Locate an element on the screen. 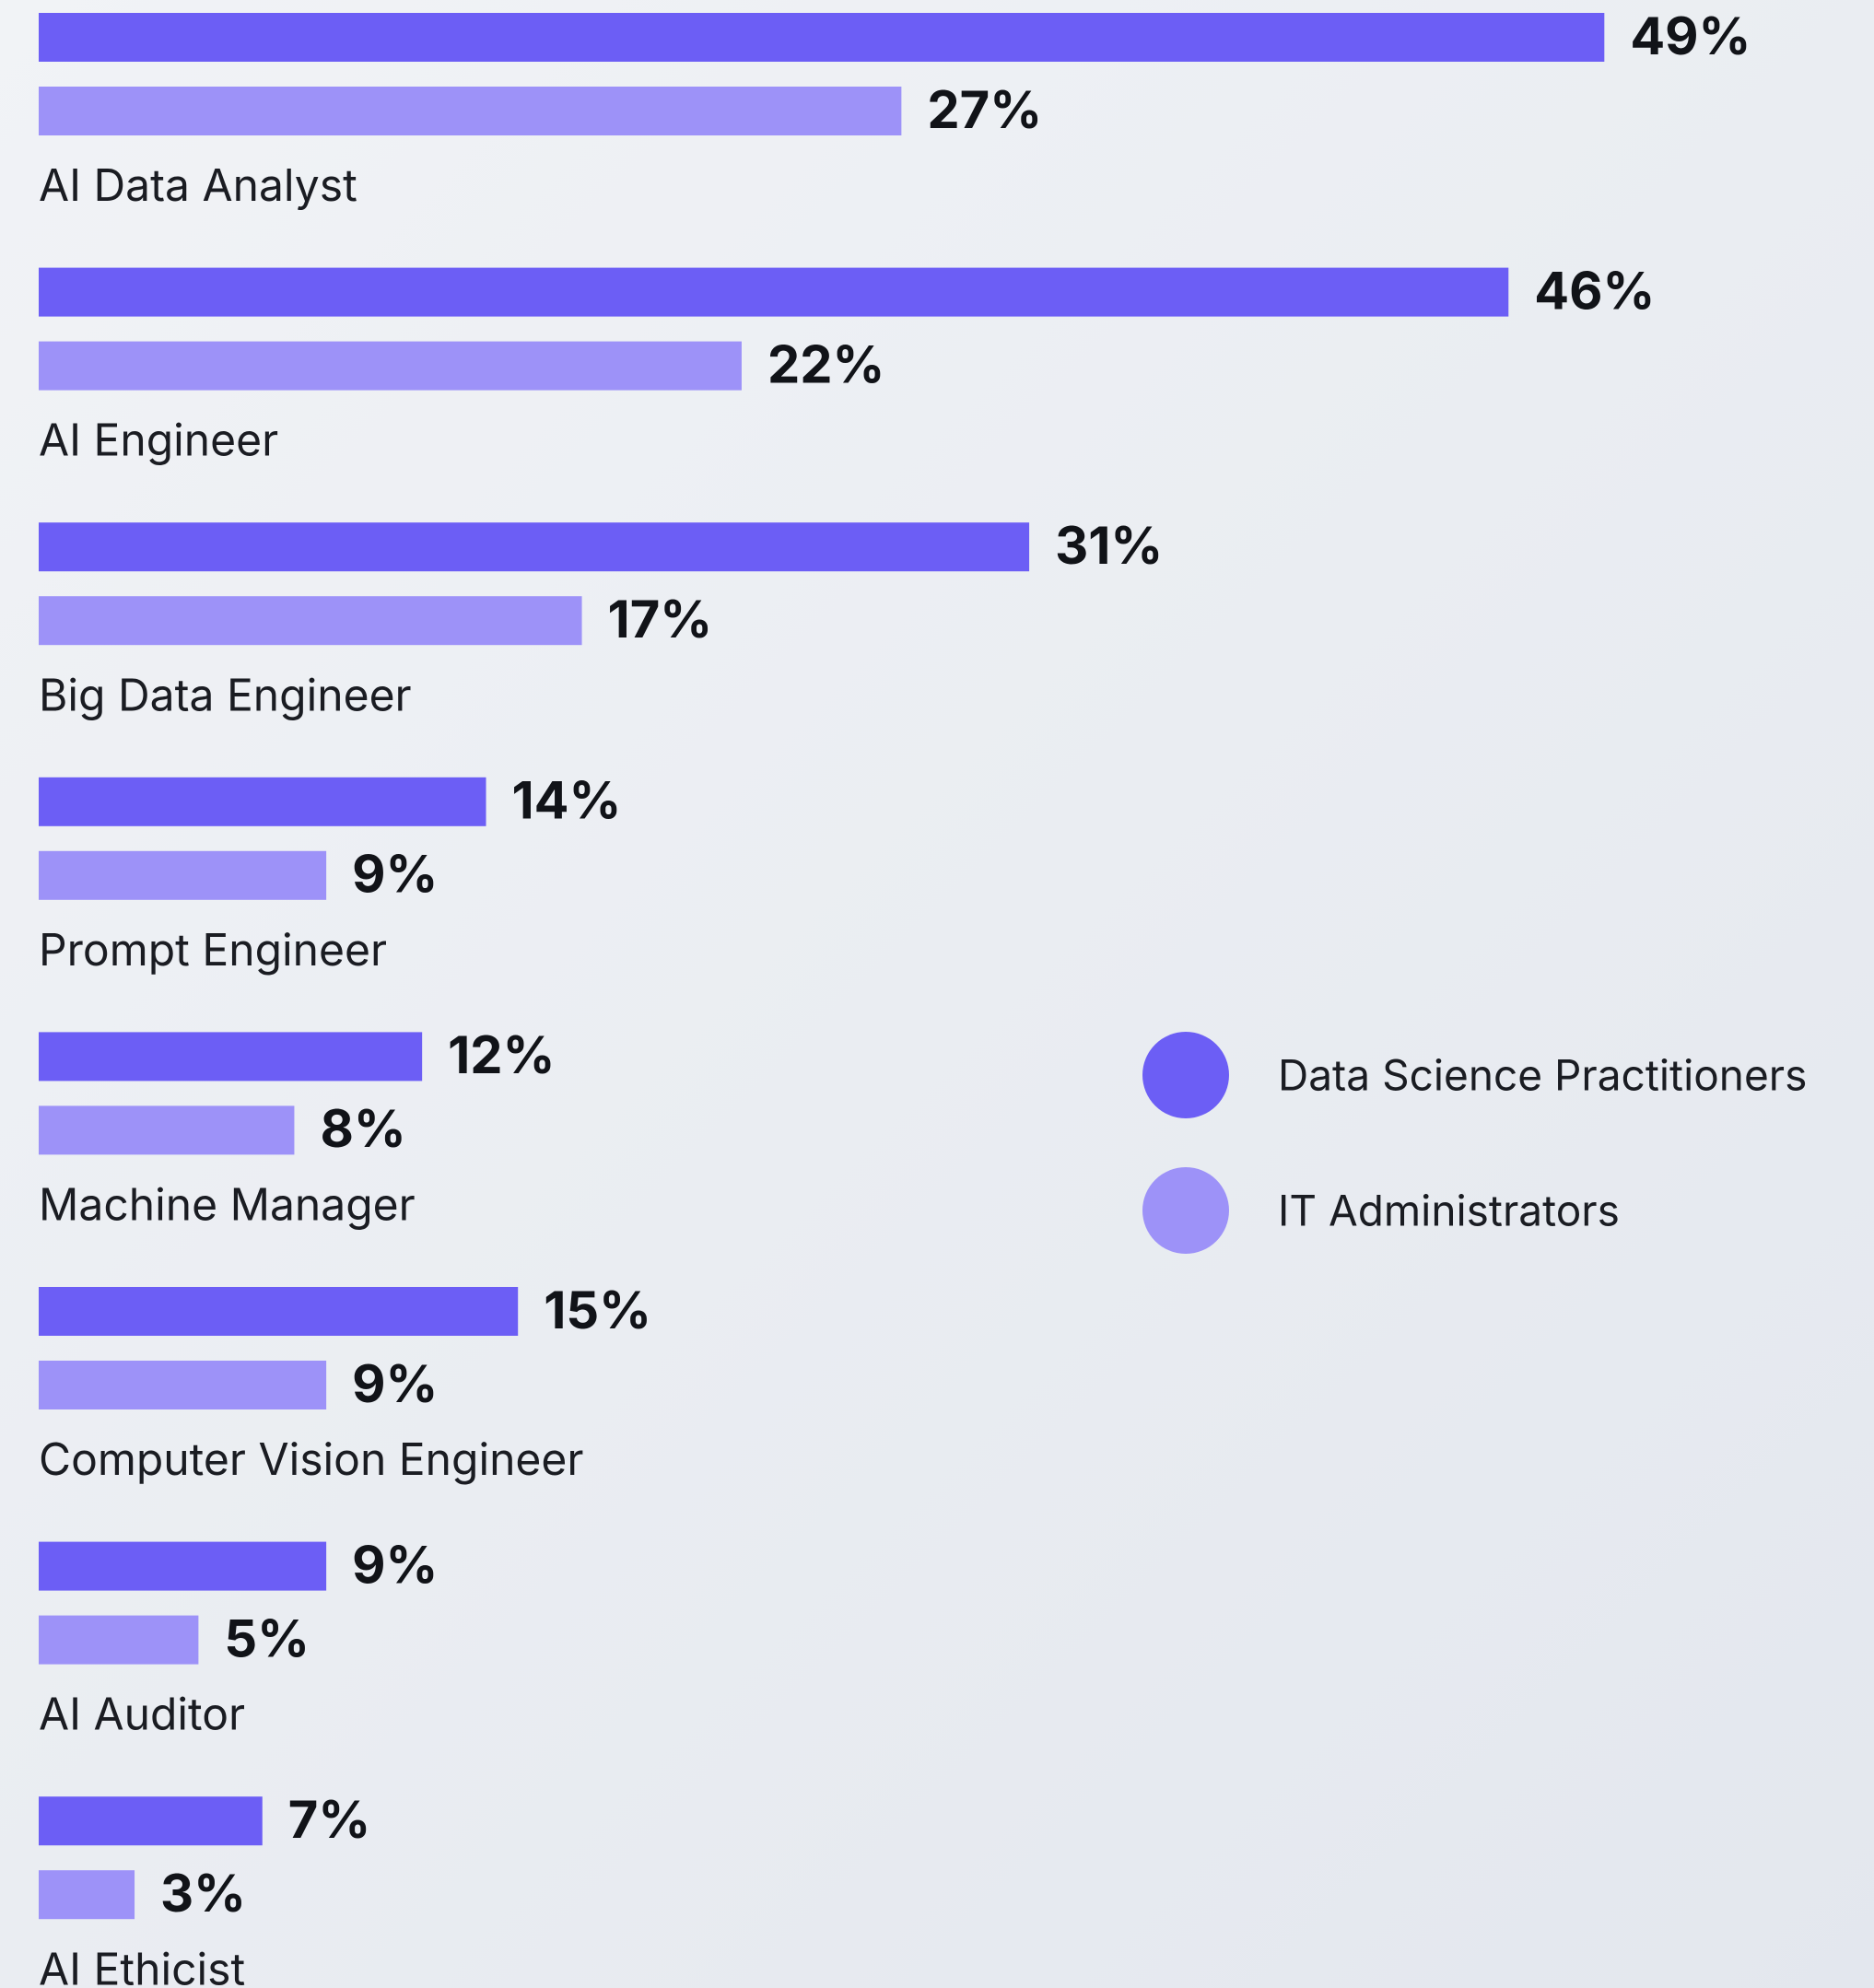  value-label: 14% is located at coordinates (567, 800).